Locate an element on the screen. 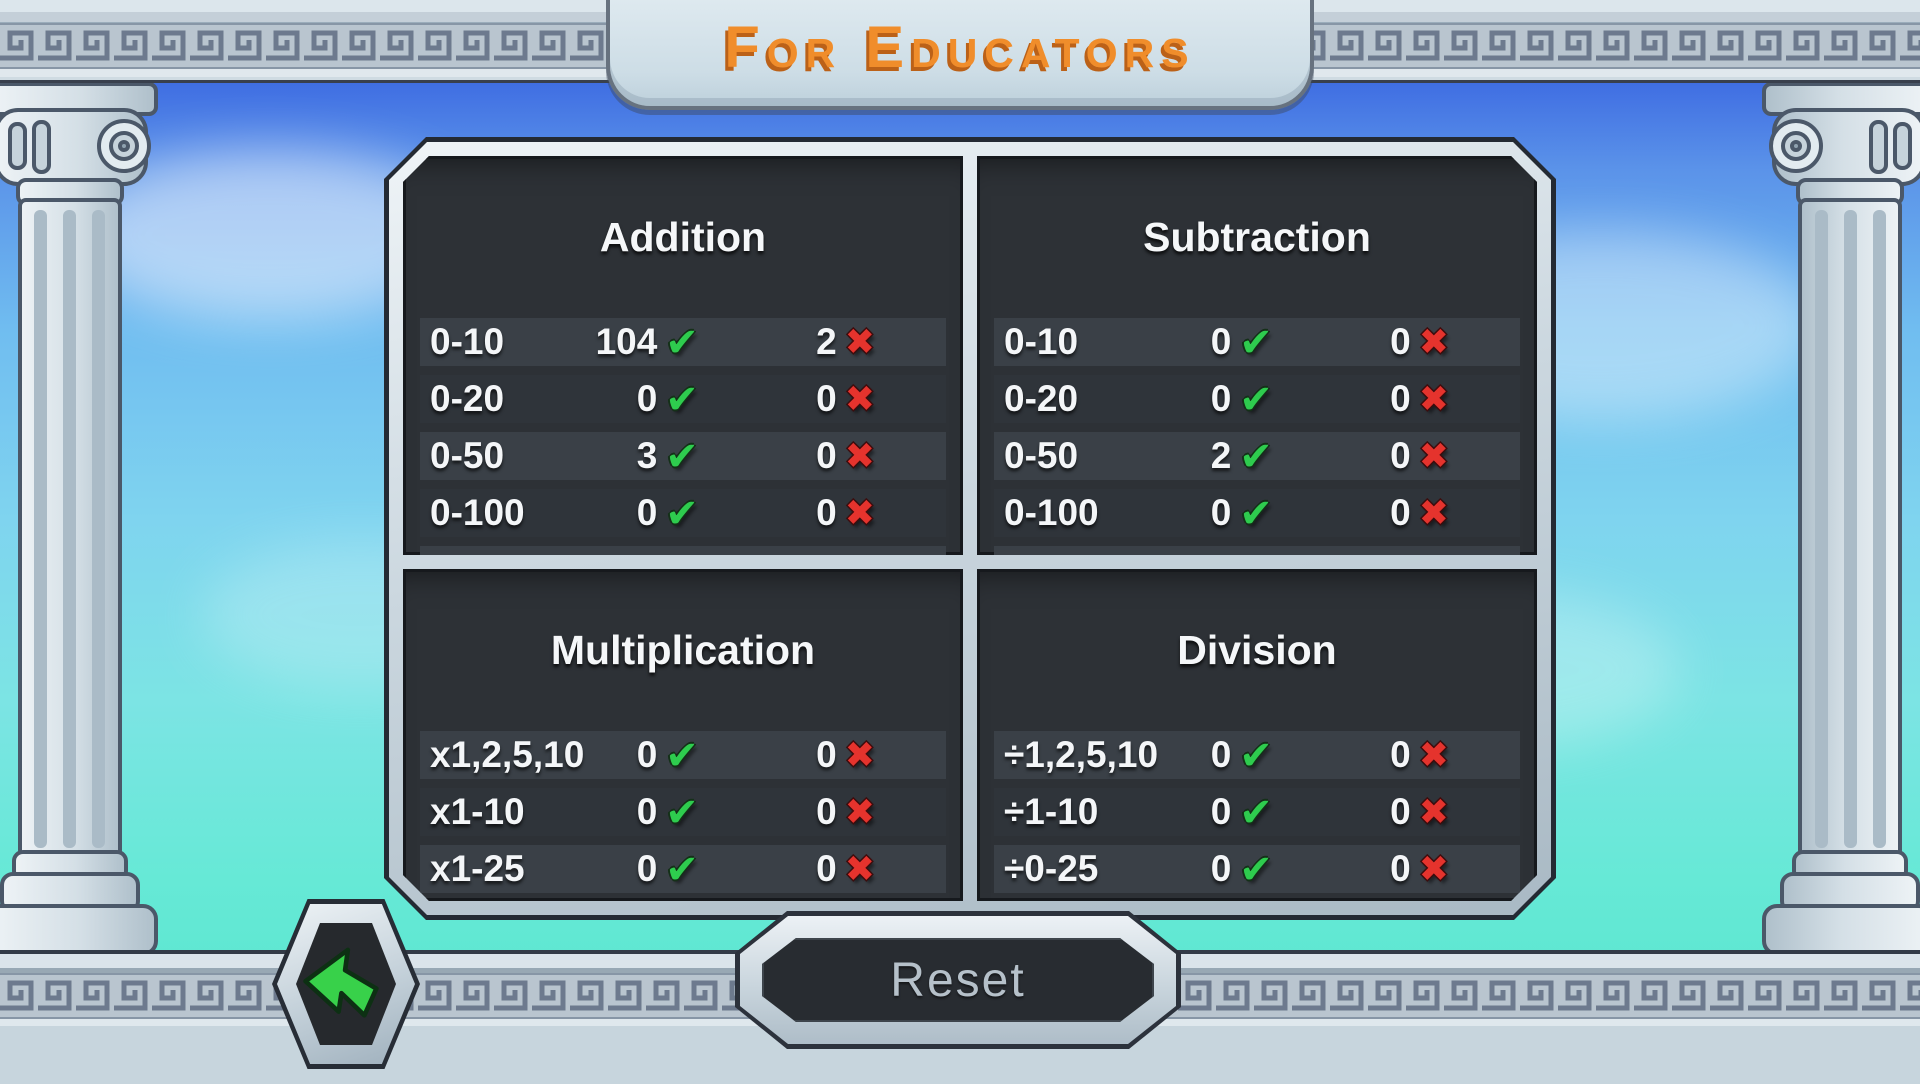 Image resolution: width=1920 pixels, height=1084 pixels. row-label: ÷1,2,5,10 is located at coordinates (1081, 755).